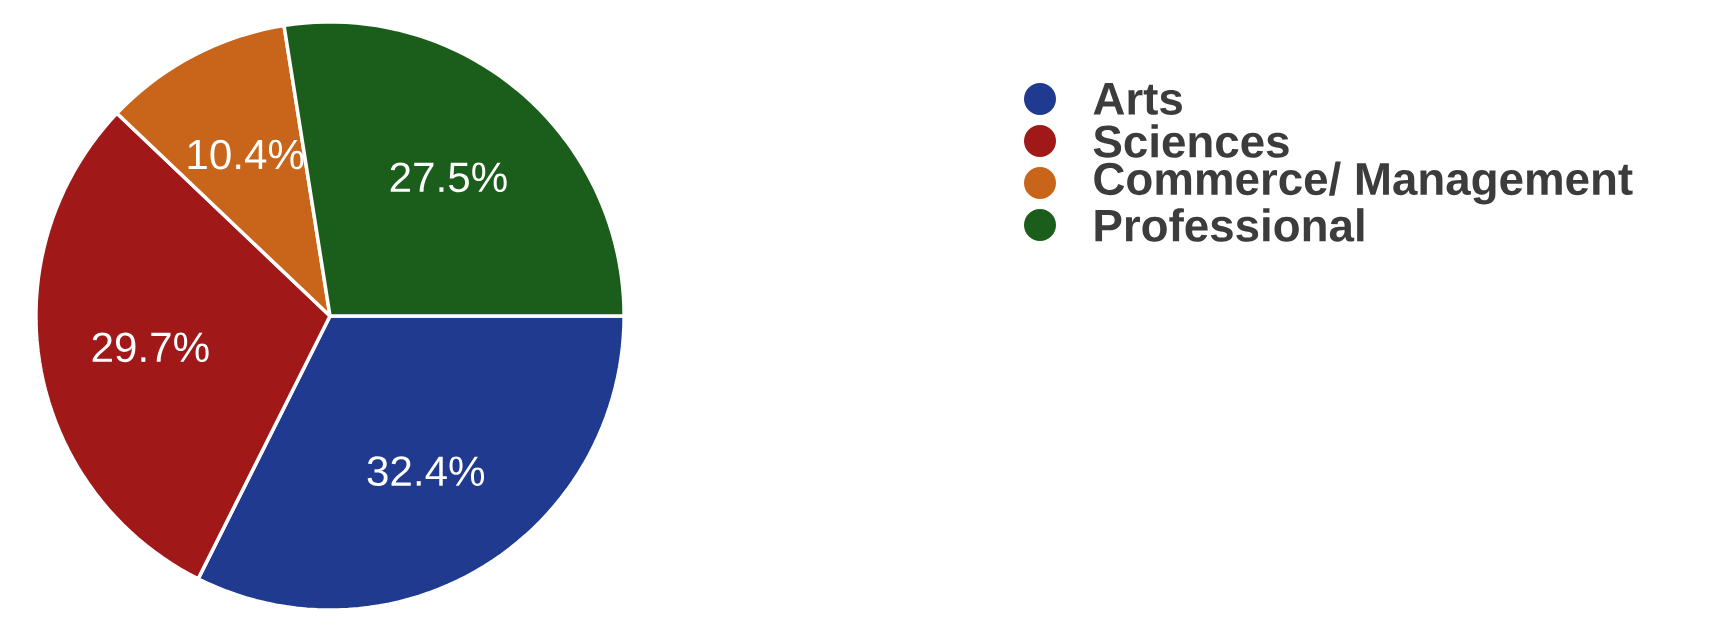  What do you see at coordinates (246, 154) in the screenshot?
I see `data-label: 10.4%` at bounding box center [246, 154].